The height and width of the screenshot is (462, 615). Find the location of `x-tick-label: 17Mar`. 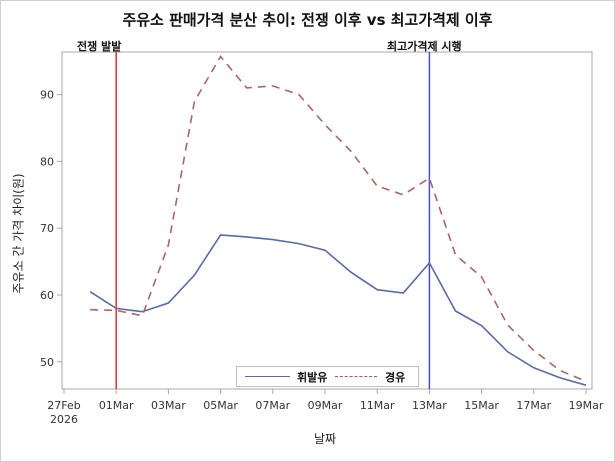

x-tick-label: 17Mar is located at coordinates (533, 405).